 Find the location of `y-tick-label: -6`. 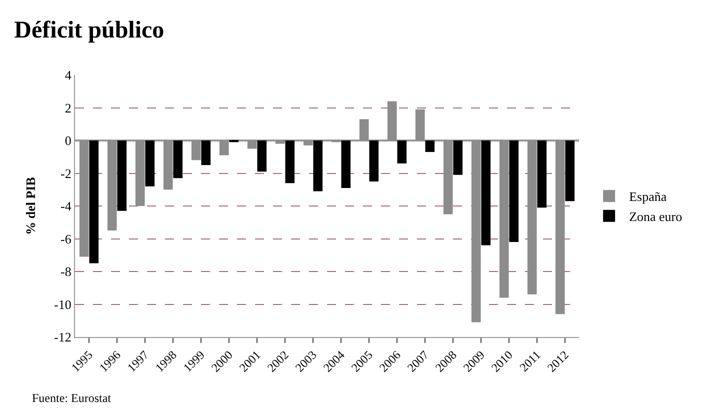

y-tick-label: -6 is located at coordinates (66, 238).